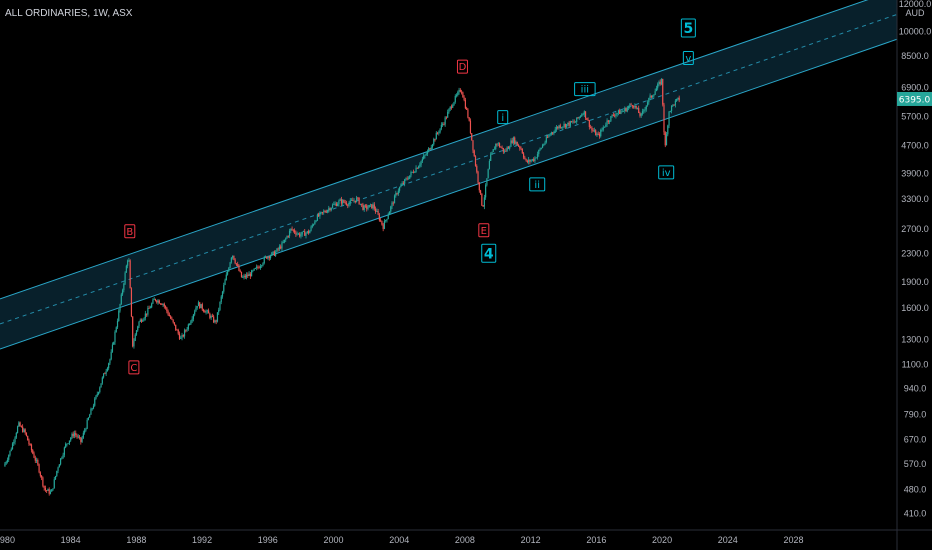  I want to click on wave-label-iii: iii, so click(585, 89).